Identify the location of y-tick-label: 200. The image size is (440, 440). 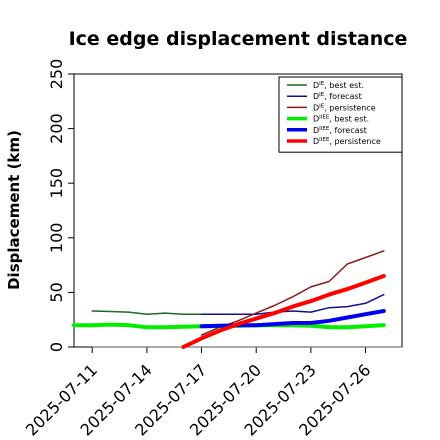
(56, 128).